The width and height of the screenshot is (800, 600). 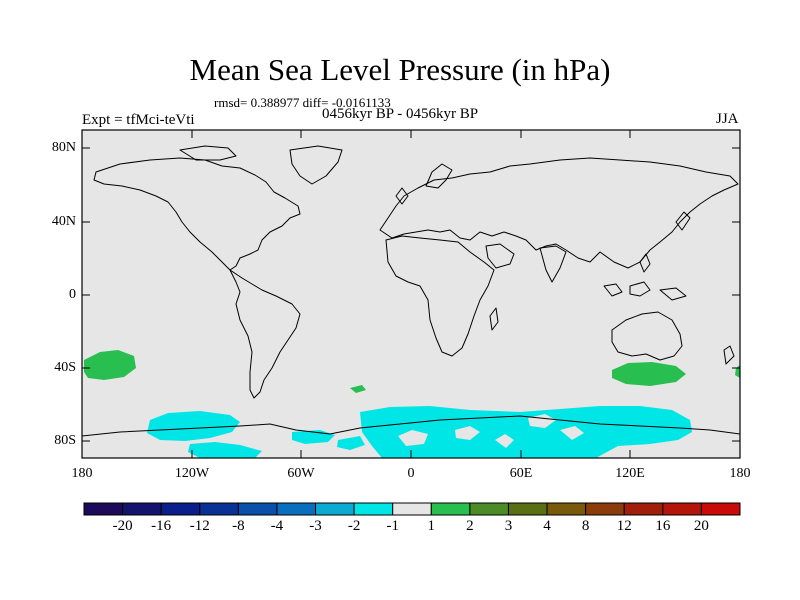 What do you see at coordinates (411, 473) in the screenshot?
I see `lon-label: 0` at bounding box center [411, 473].